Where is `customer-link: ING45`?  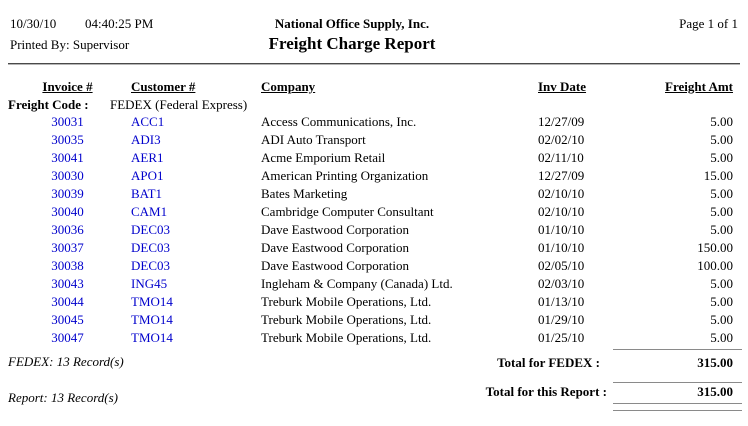
customer-link: ING45 is located at coordinates (149, 283).